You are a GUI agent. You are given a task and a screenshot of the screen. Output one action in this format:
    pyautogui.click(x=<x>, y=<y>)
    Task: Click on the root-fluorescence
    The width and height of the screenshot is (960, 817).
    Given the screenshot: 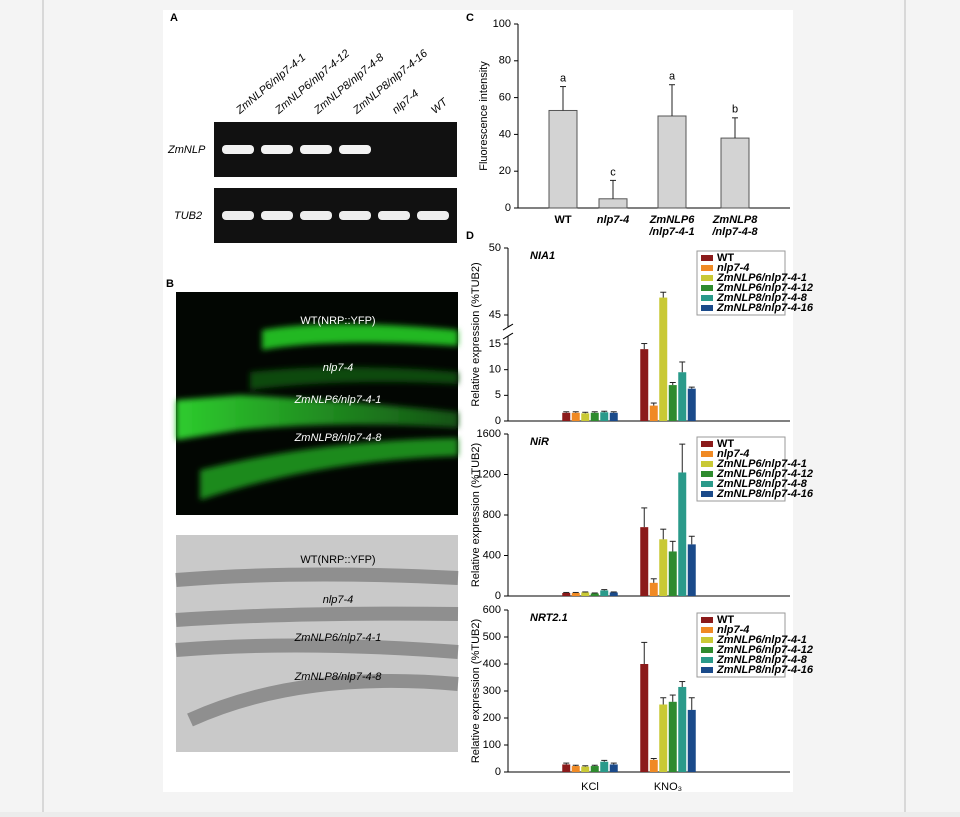 What is the action you would take?
    pyautogui.click(x=317, y=412)
    